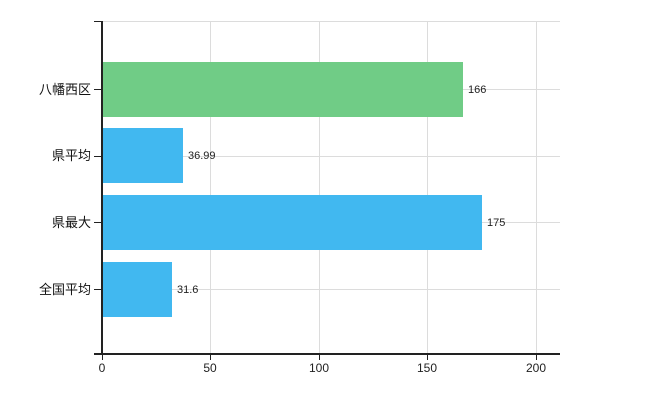 This screenshot has height=400, width=650. Describe the element at coordinates (477, 89) in the screenshot. I see `bar-value-label: 166` at that location.